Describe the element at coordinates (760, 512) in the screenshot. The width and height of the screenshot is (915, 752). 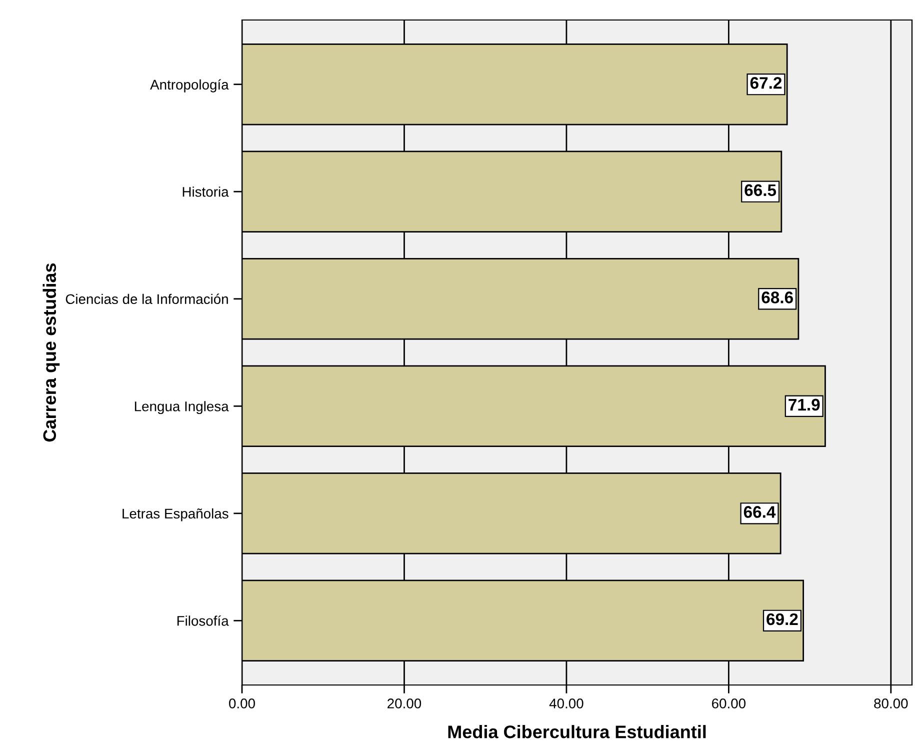
I see `data-label: 66.4` at that location.